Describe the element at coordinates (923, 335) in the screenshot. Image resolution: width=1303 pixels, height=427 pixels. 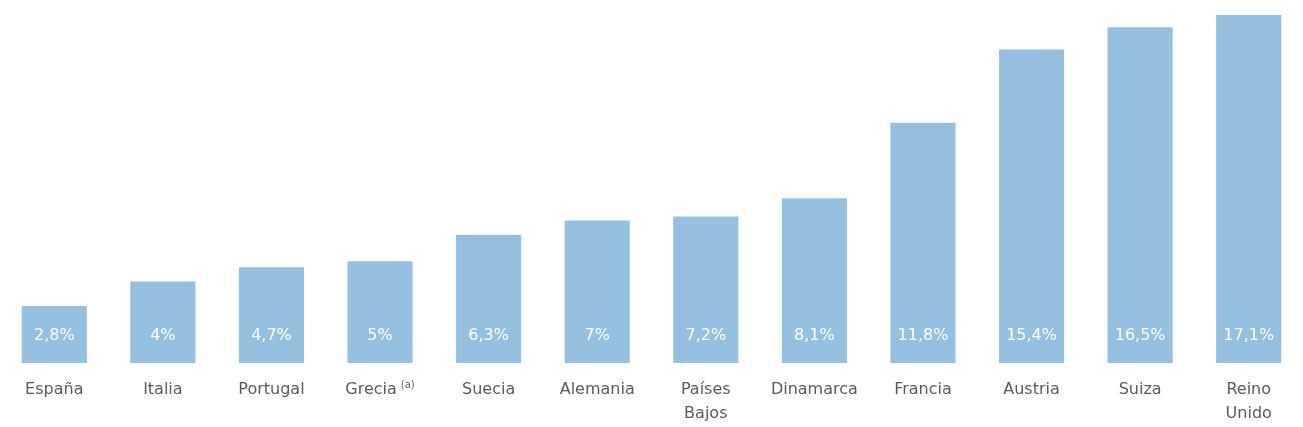
I see `data-label: 11,8%` at that location.